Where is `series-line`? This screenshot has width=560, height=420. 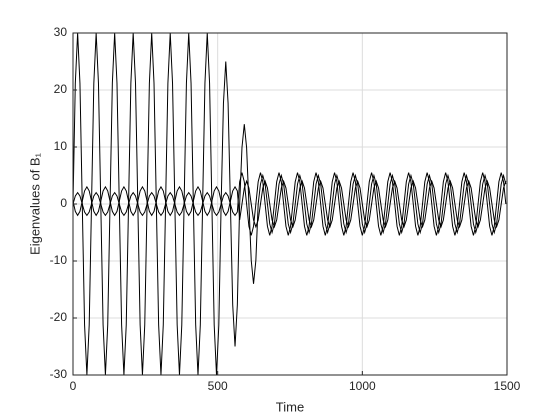 series-line is located at coordinates (290, 204).